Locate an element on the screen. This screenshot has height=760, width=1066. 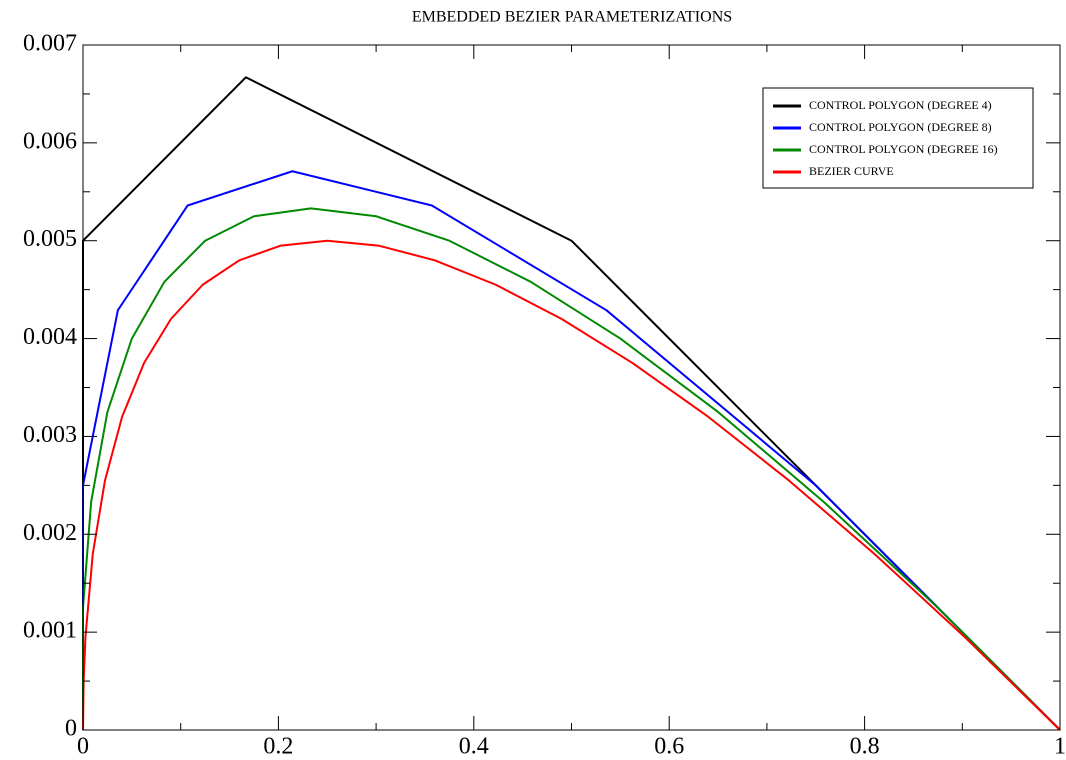
legend-box is located at coordinates (898, 138).